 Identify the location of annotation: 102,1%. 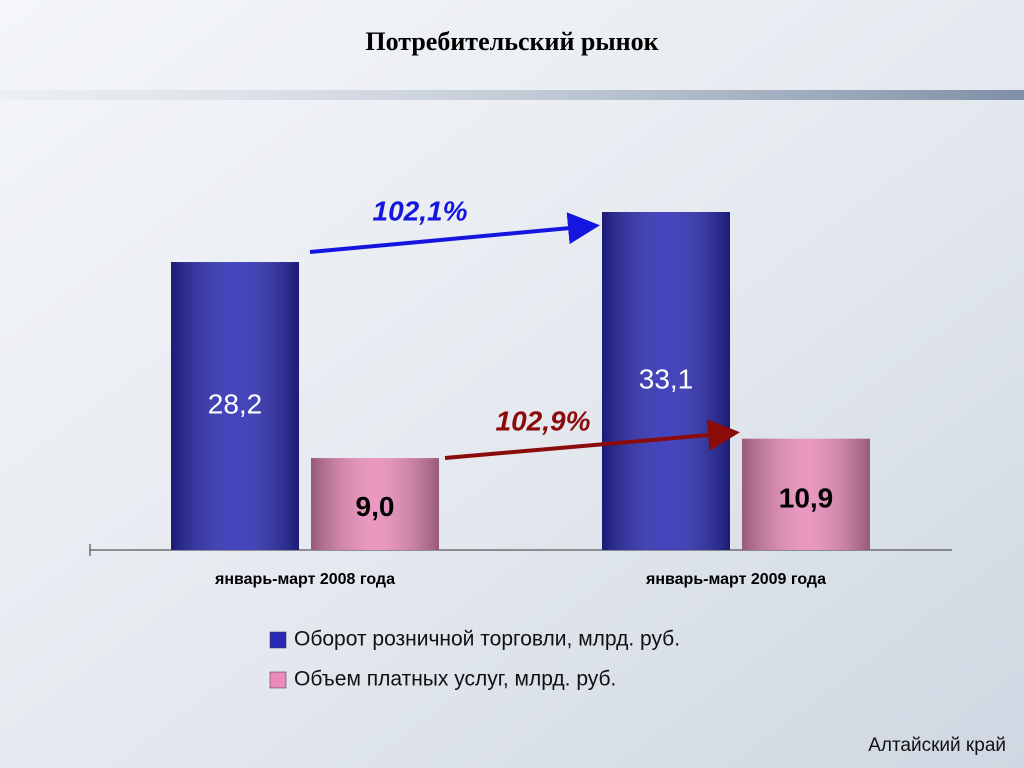
(420, 210).